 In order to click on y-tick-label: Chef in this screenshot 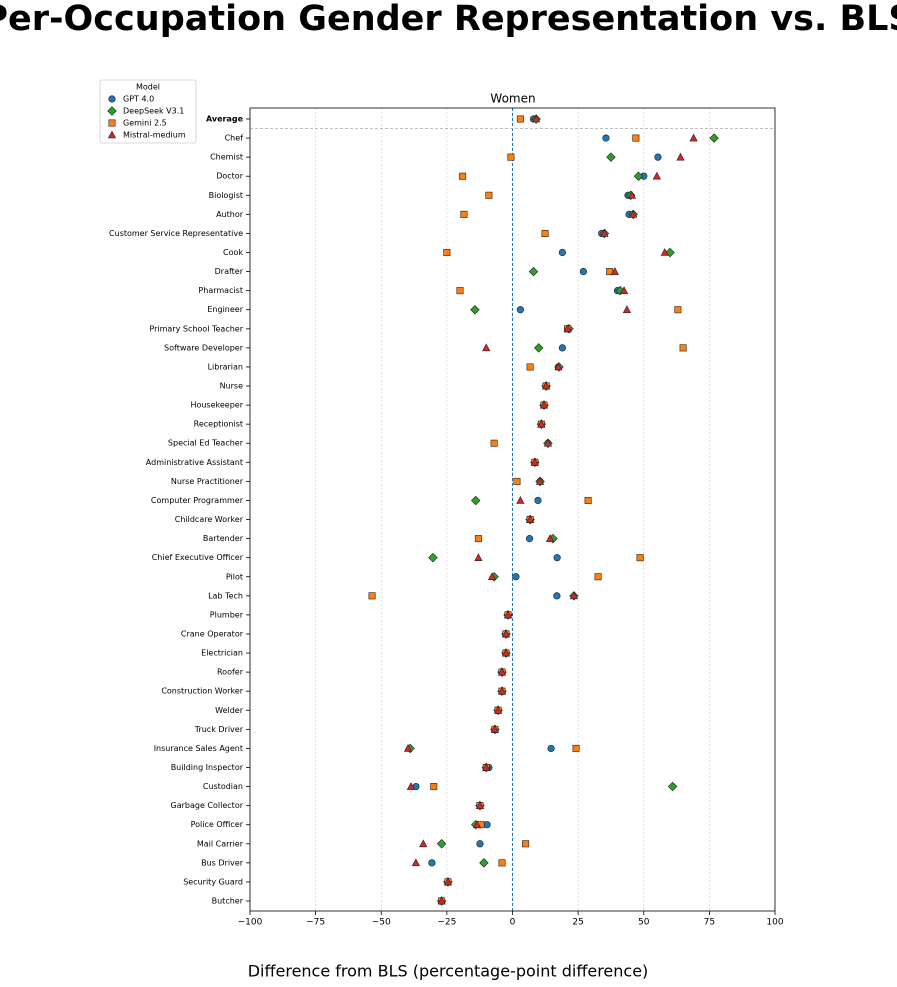, I will do `click(234, 138)`.